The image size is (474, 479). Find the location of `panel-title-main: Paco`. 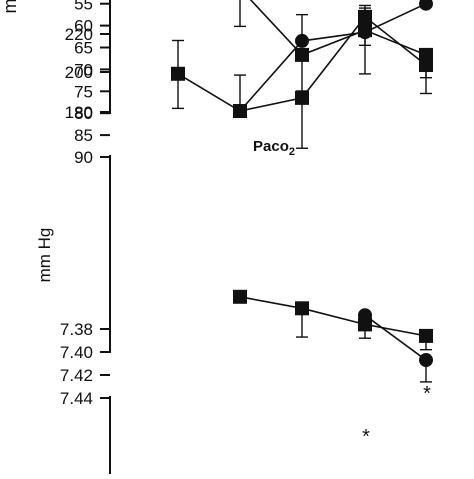

panel-title-main: Paco is located at coordinates (271, 146).